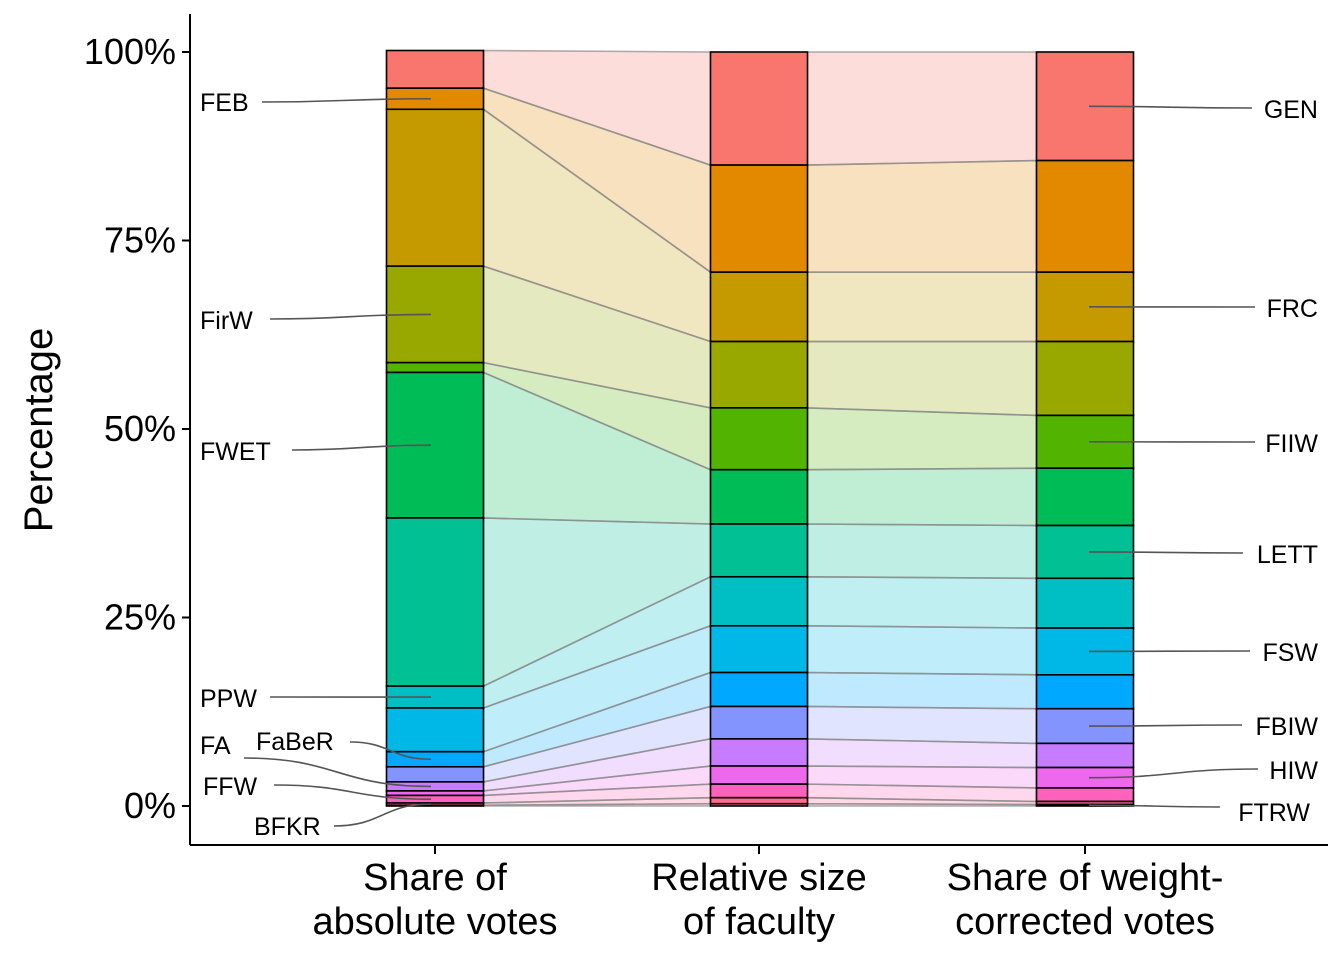 The width and height of the screenshot is (1344, 965). I want to click on y-tick-label: 25%, so click(140, 617).